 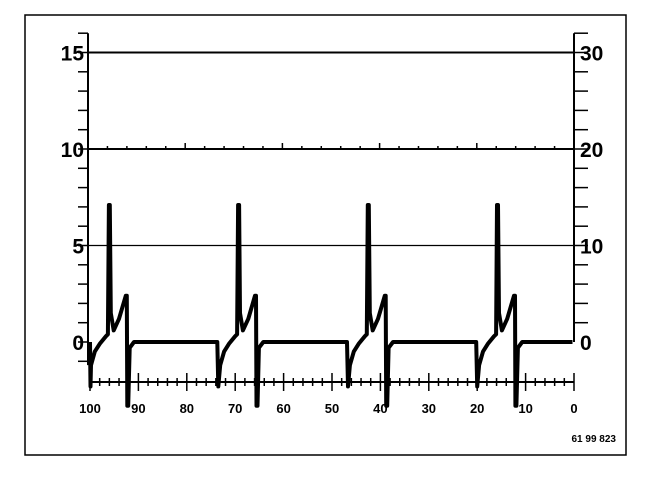 I want to click on y2-tick-label: 10, so click(x=591, y=247).